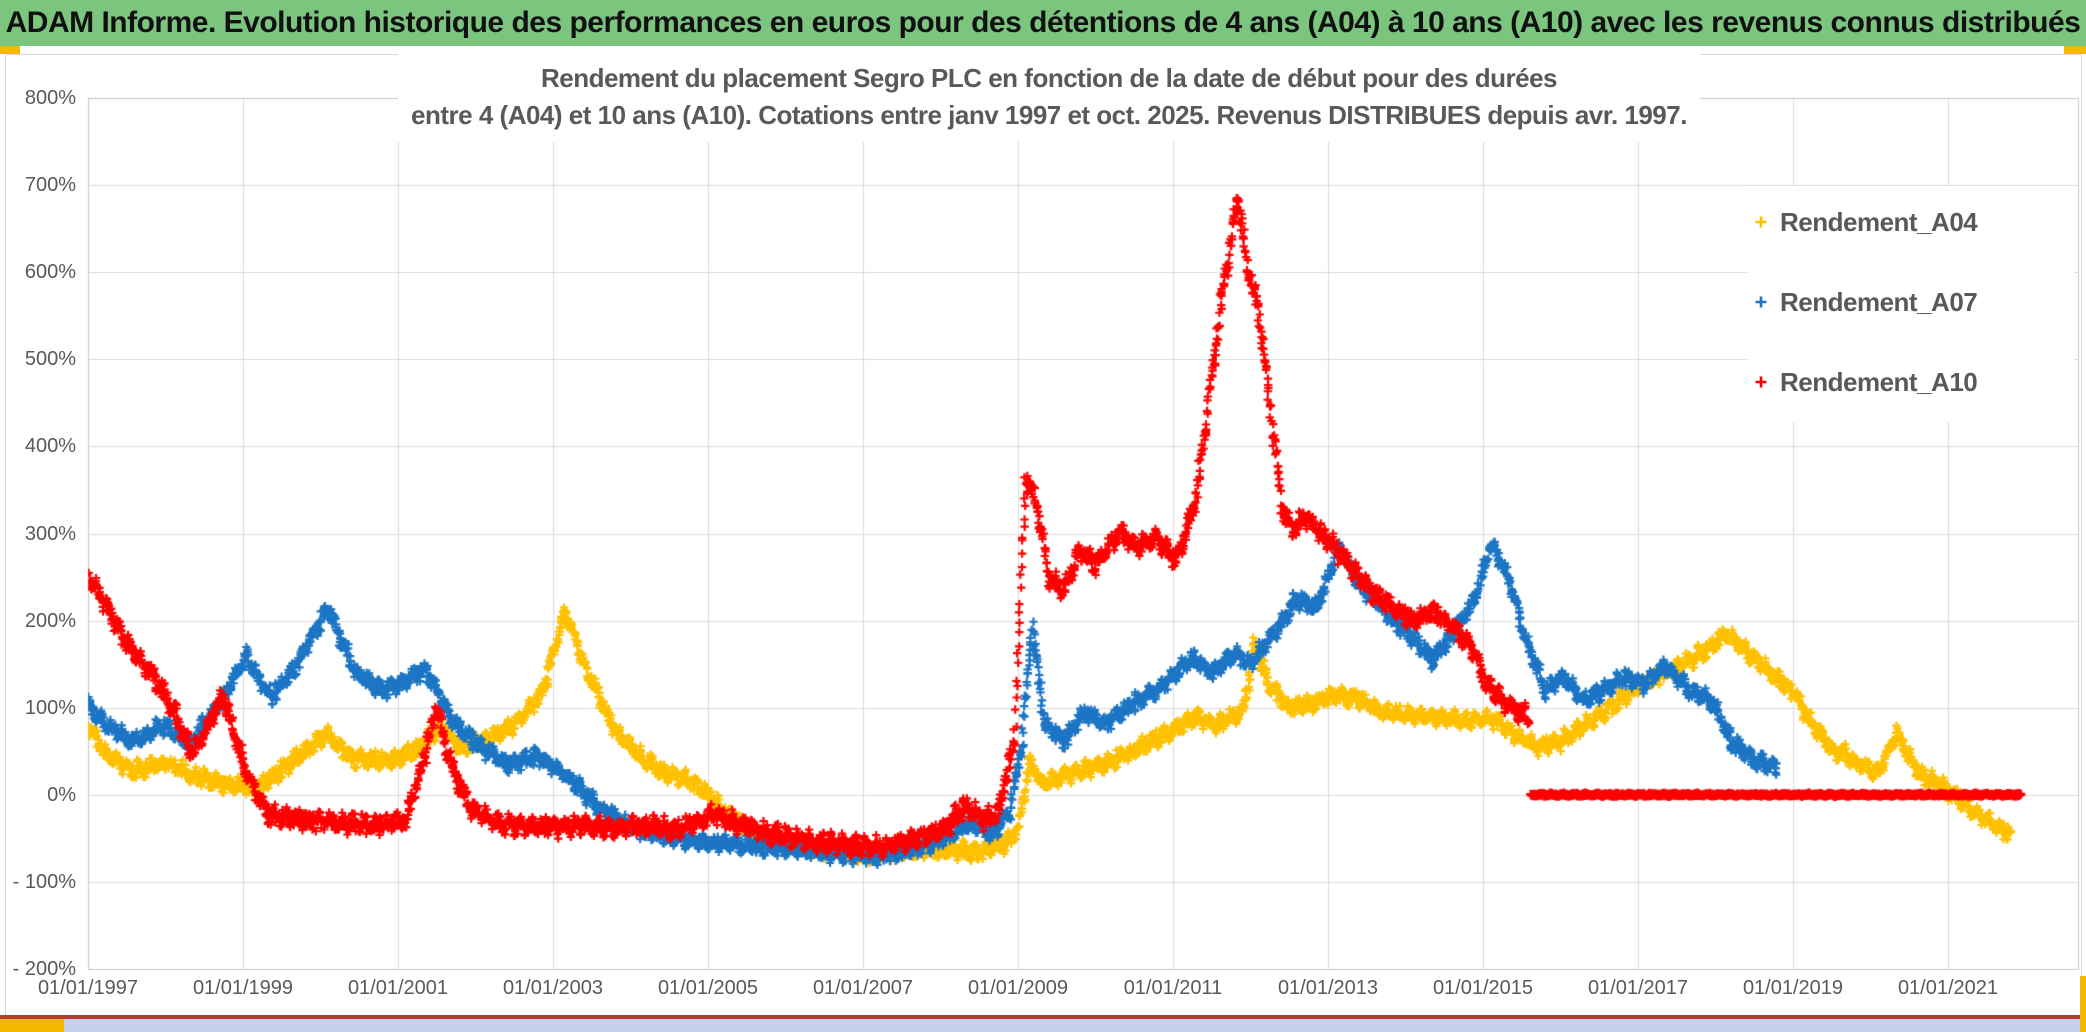  Describe the element at coordinates (243, 988) in the screenshot. I see `x-axis-label: 01/01/1999` at that location.